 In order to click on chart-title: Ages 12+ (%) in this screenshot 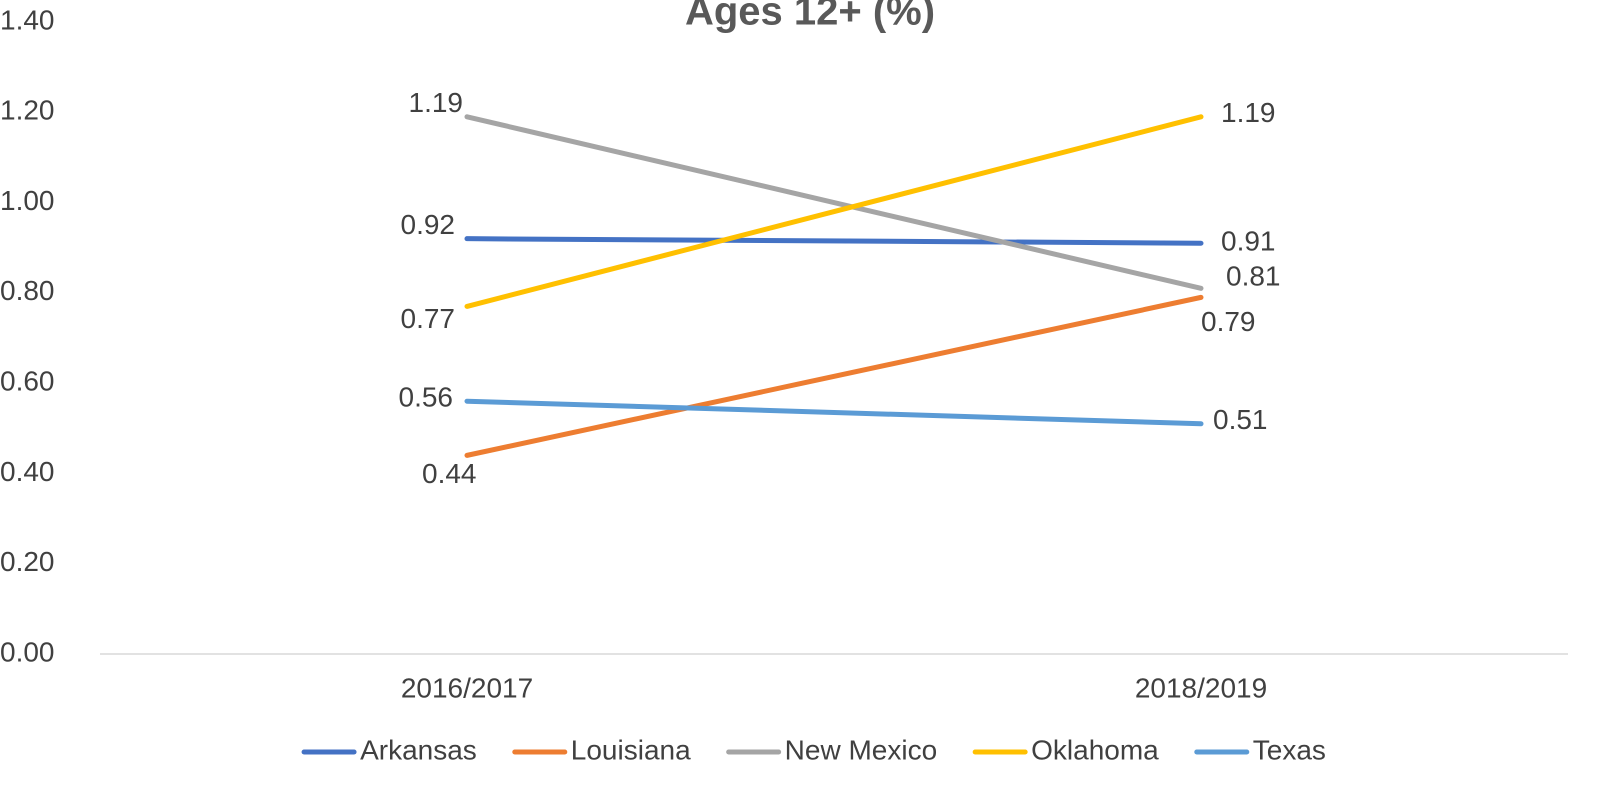, I will do `click(810, 17)`.